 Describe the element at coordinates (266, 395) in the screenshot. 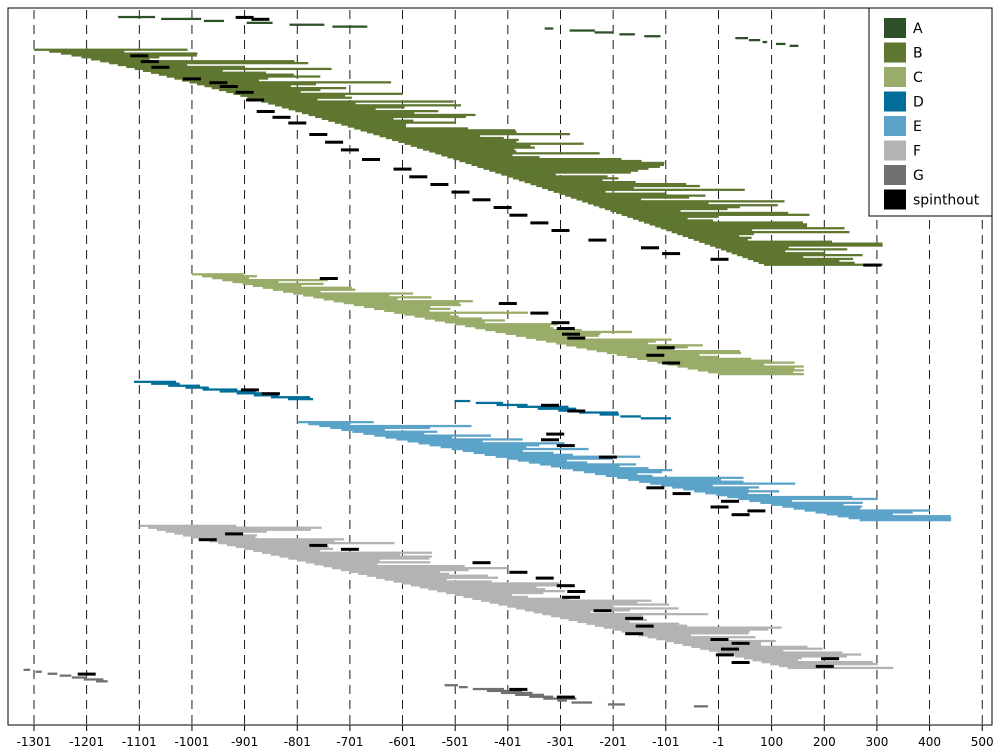

I see `bar-D` at that location.